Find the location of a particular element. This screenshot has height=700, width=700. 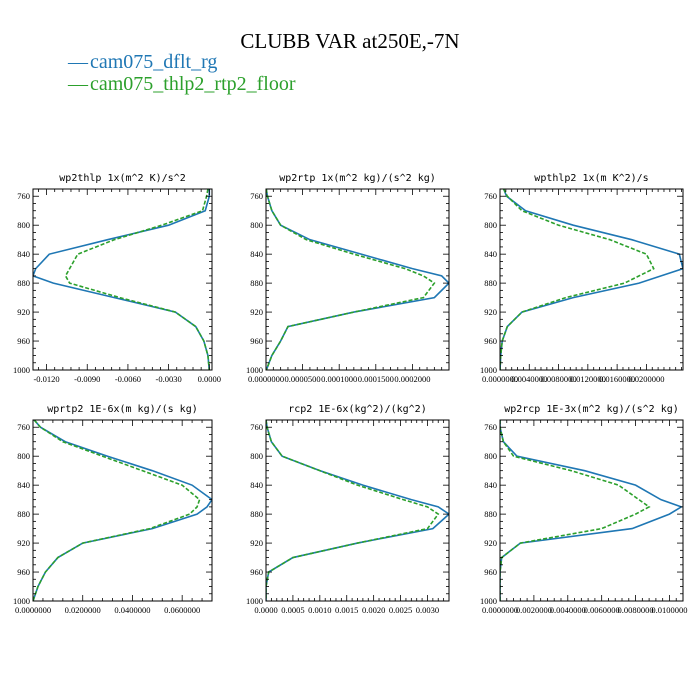

x-tick-label: 0.0020 is located at coordinates (373, 610).